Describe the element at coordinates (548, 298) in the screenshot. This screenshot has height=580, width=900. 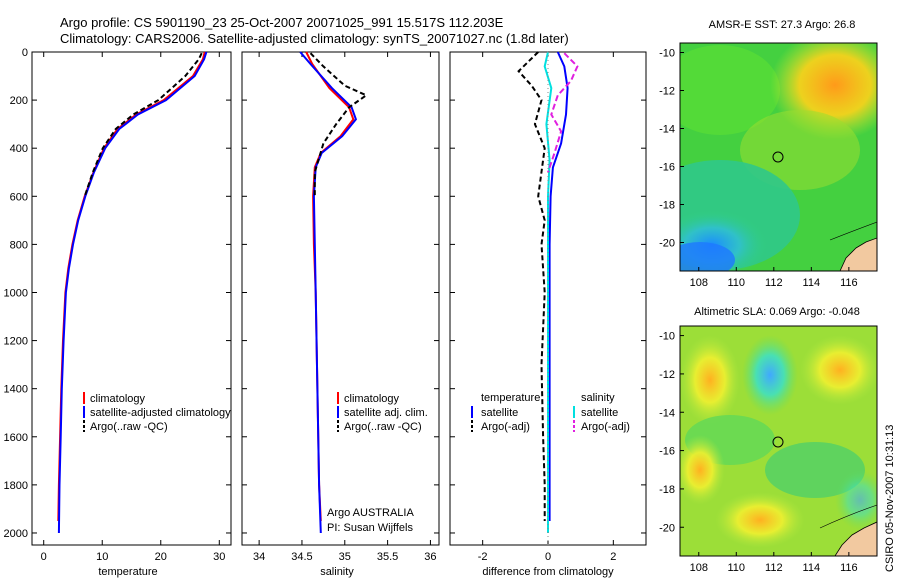
I see `difference-series` at that location.